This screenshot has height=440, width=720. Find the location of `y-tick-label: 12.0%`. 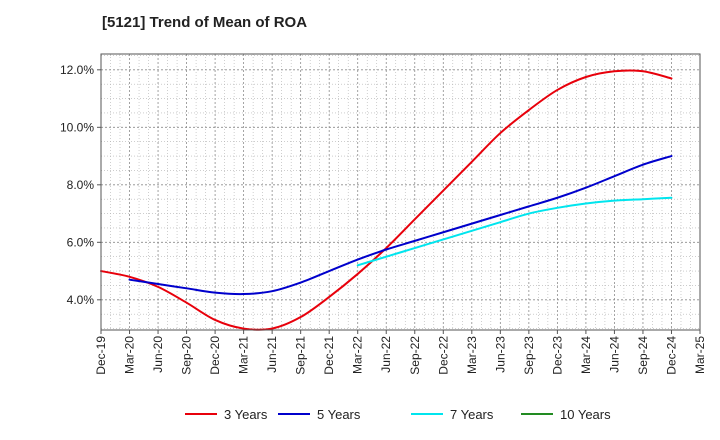

y-tick-label: 12.0% is located at coordinates (77, 70).